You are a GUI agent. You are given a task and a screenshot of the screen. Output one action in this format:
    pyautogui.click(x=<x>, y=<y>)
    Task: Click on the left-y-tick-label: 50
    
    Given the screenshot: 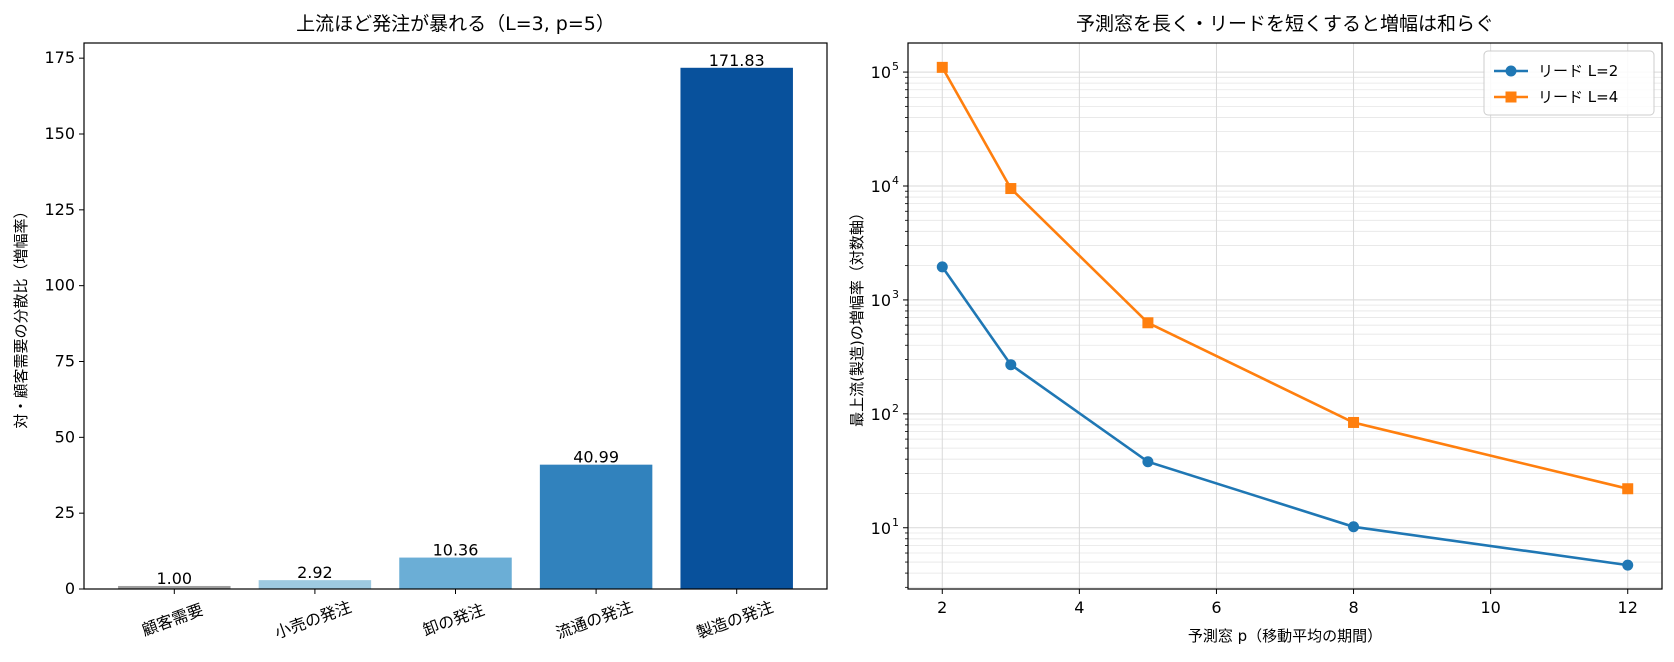 What is the action you would take?
    pyautogui.click(x=65, y=436)
    